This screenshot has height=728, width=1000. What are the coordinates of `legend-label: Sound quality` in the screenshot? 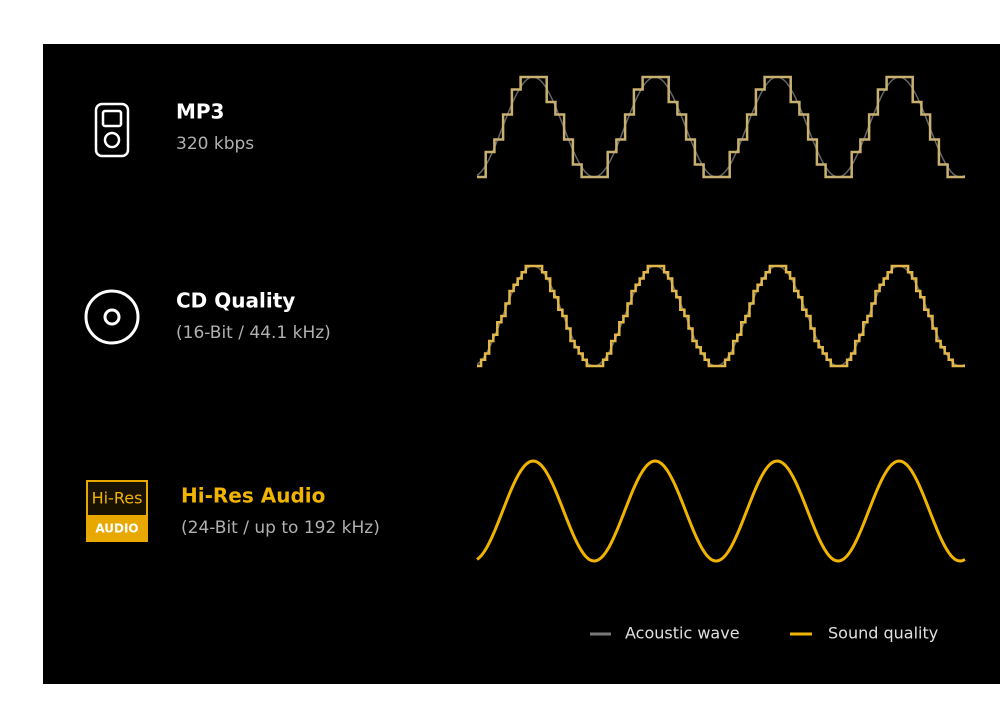 It's located at (883, 633).